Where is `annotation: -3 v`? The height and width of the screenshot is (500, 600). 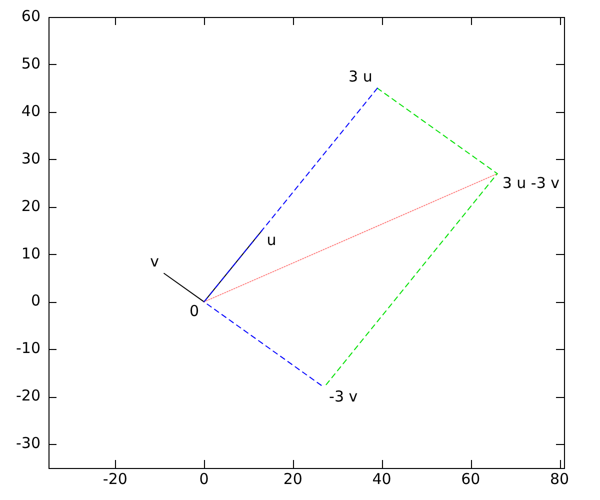 annotation: -3 v is located at coordinates (343, 397).